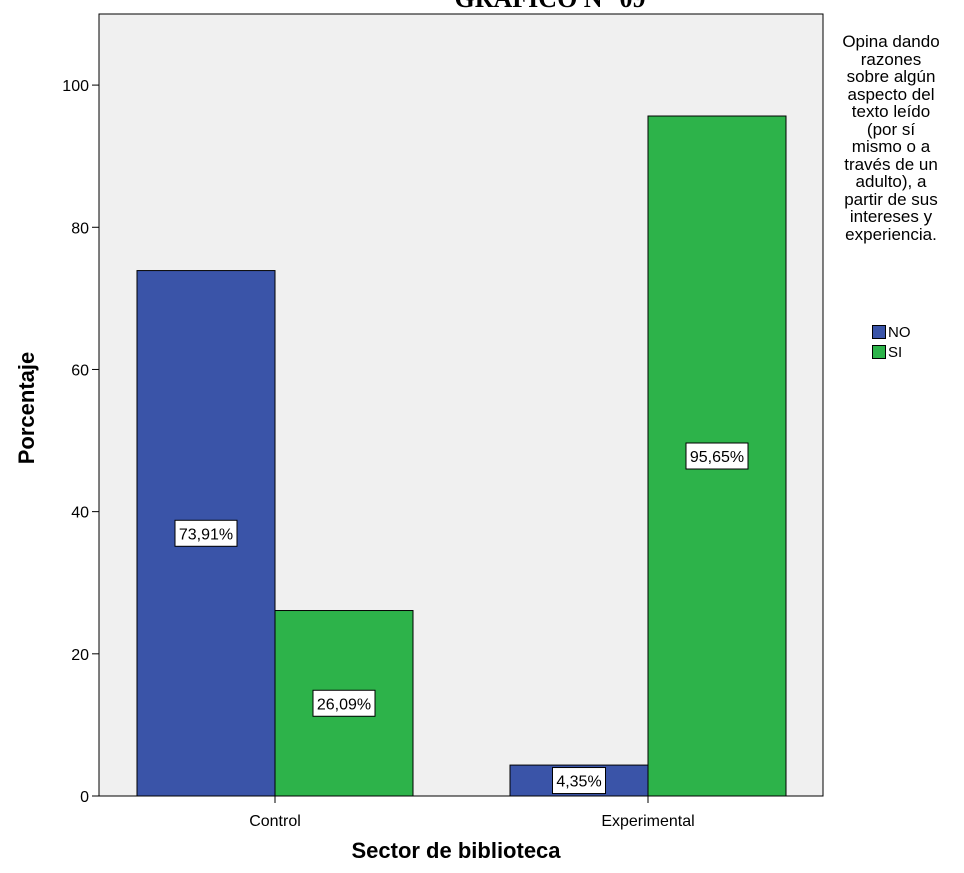 The height and width of the screenshot is (873, 964). I want to click on legend-title-line: través de un, so click(891, 164).